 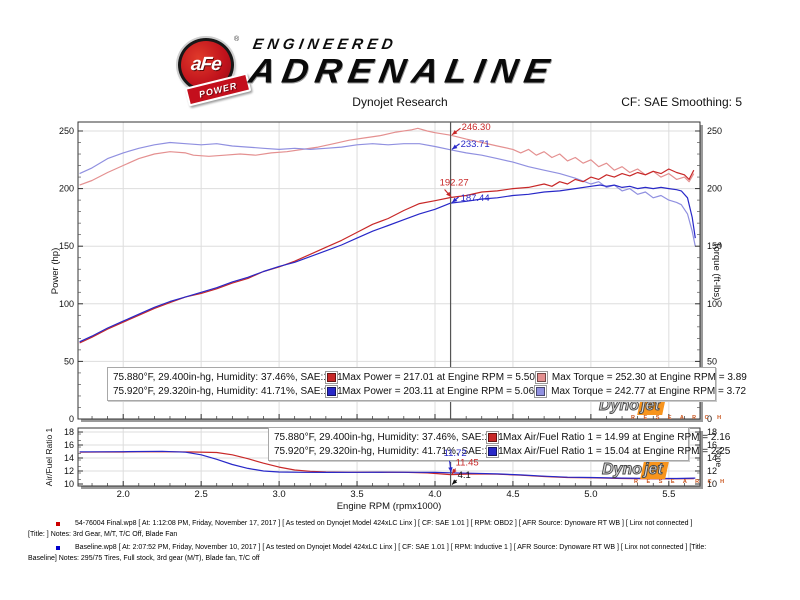 I want to click on torque-baseline-swatch-icon, so click(x=541, y=391).